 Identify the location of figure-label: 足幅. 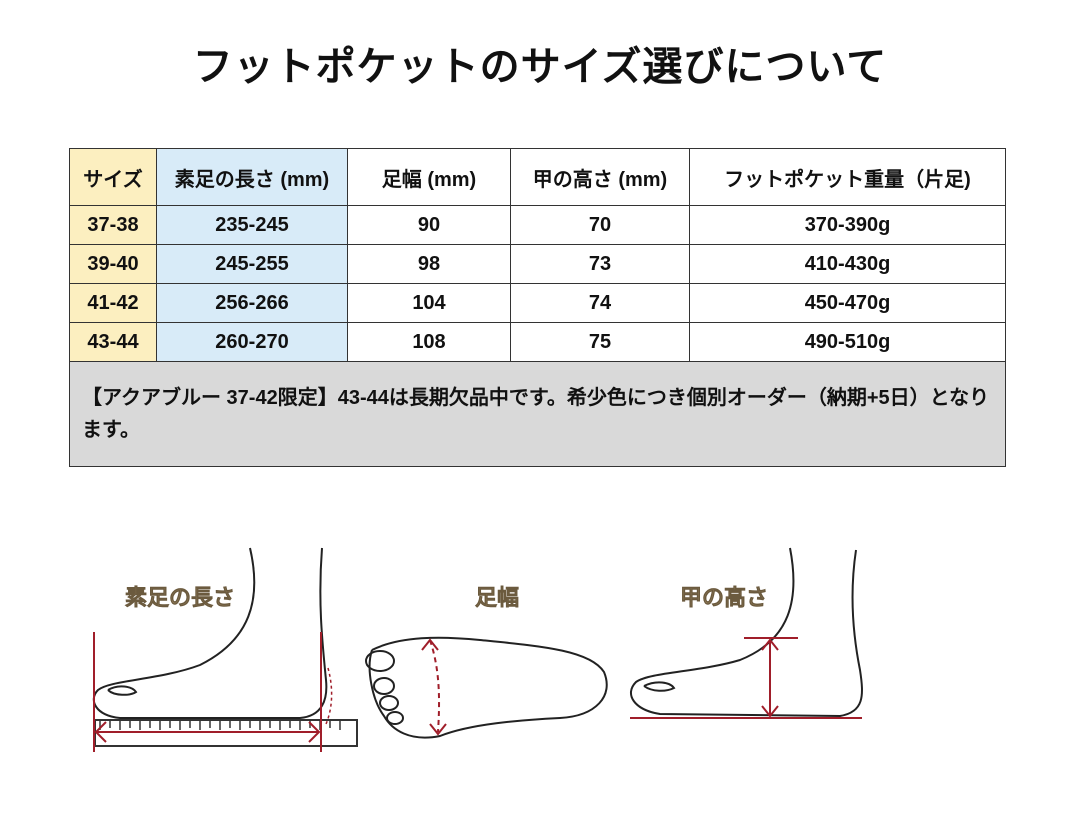
(497, 597).